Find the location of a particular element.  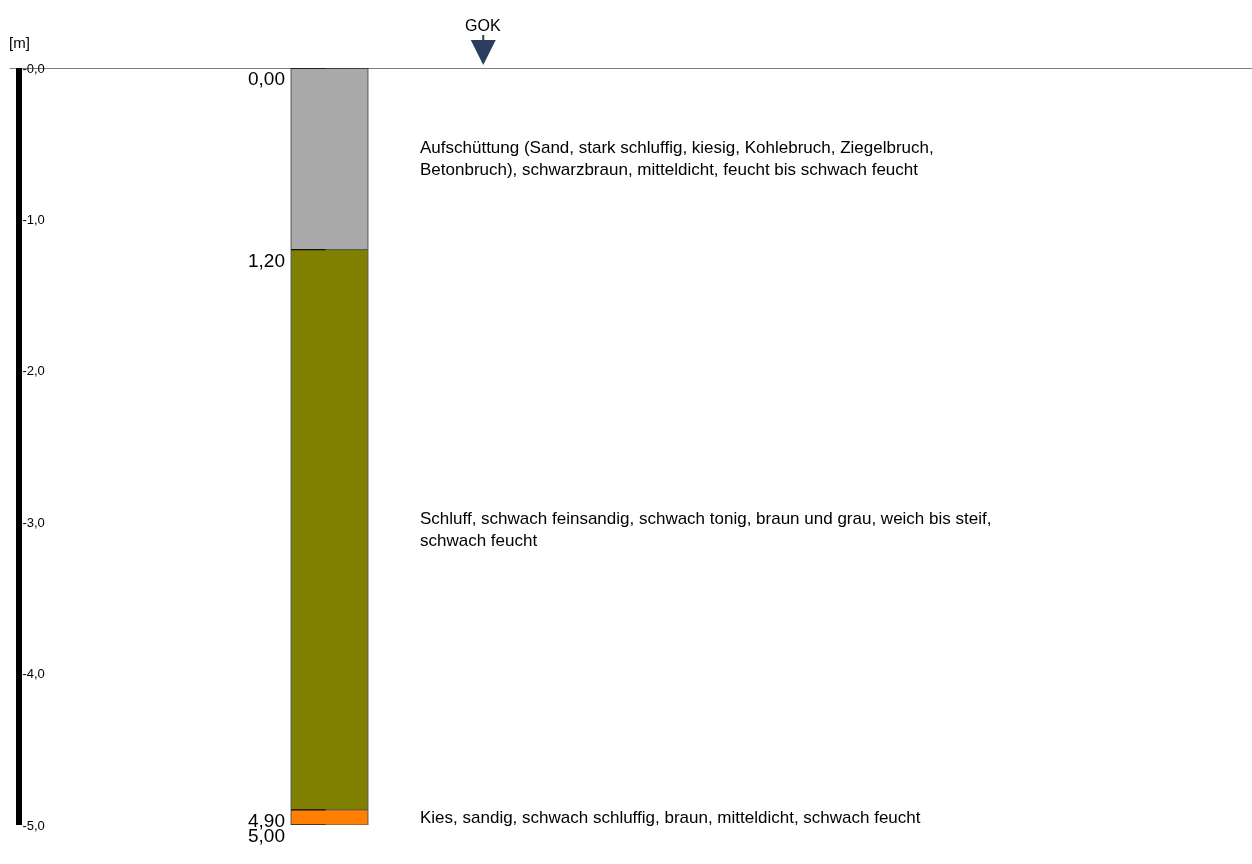

annotation: Aufschüttung (Sand, stark schluffig, kiesig, Kohlebruch, Ziegelbruch, Betonbruch), schwarzbraun, mitteldicht, feucht bis schwach feucht is located at coordinates (677, 159).